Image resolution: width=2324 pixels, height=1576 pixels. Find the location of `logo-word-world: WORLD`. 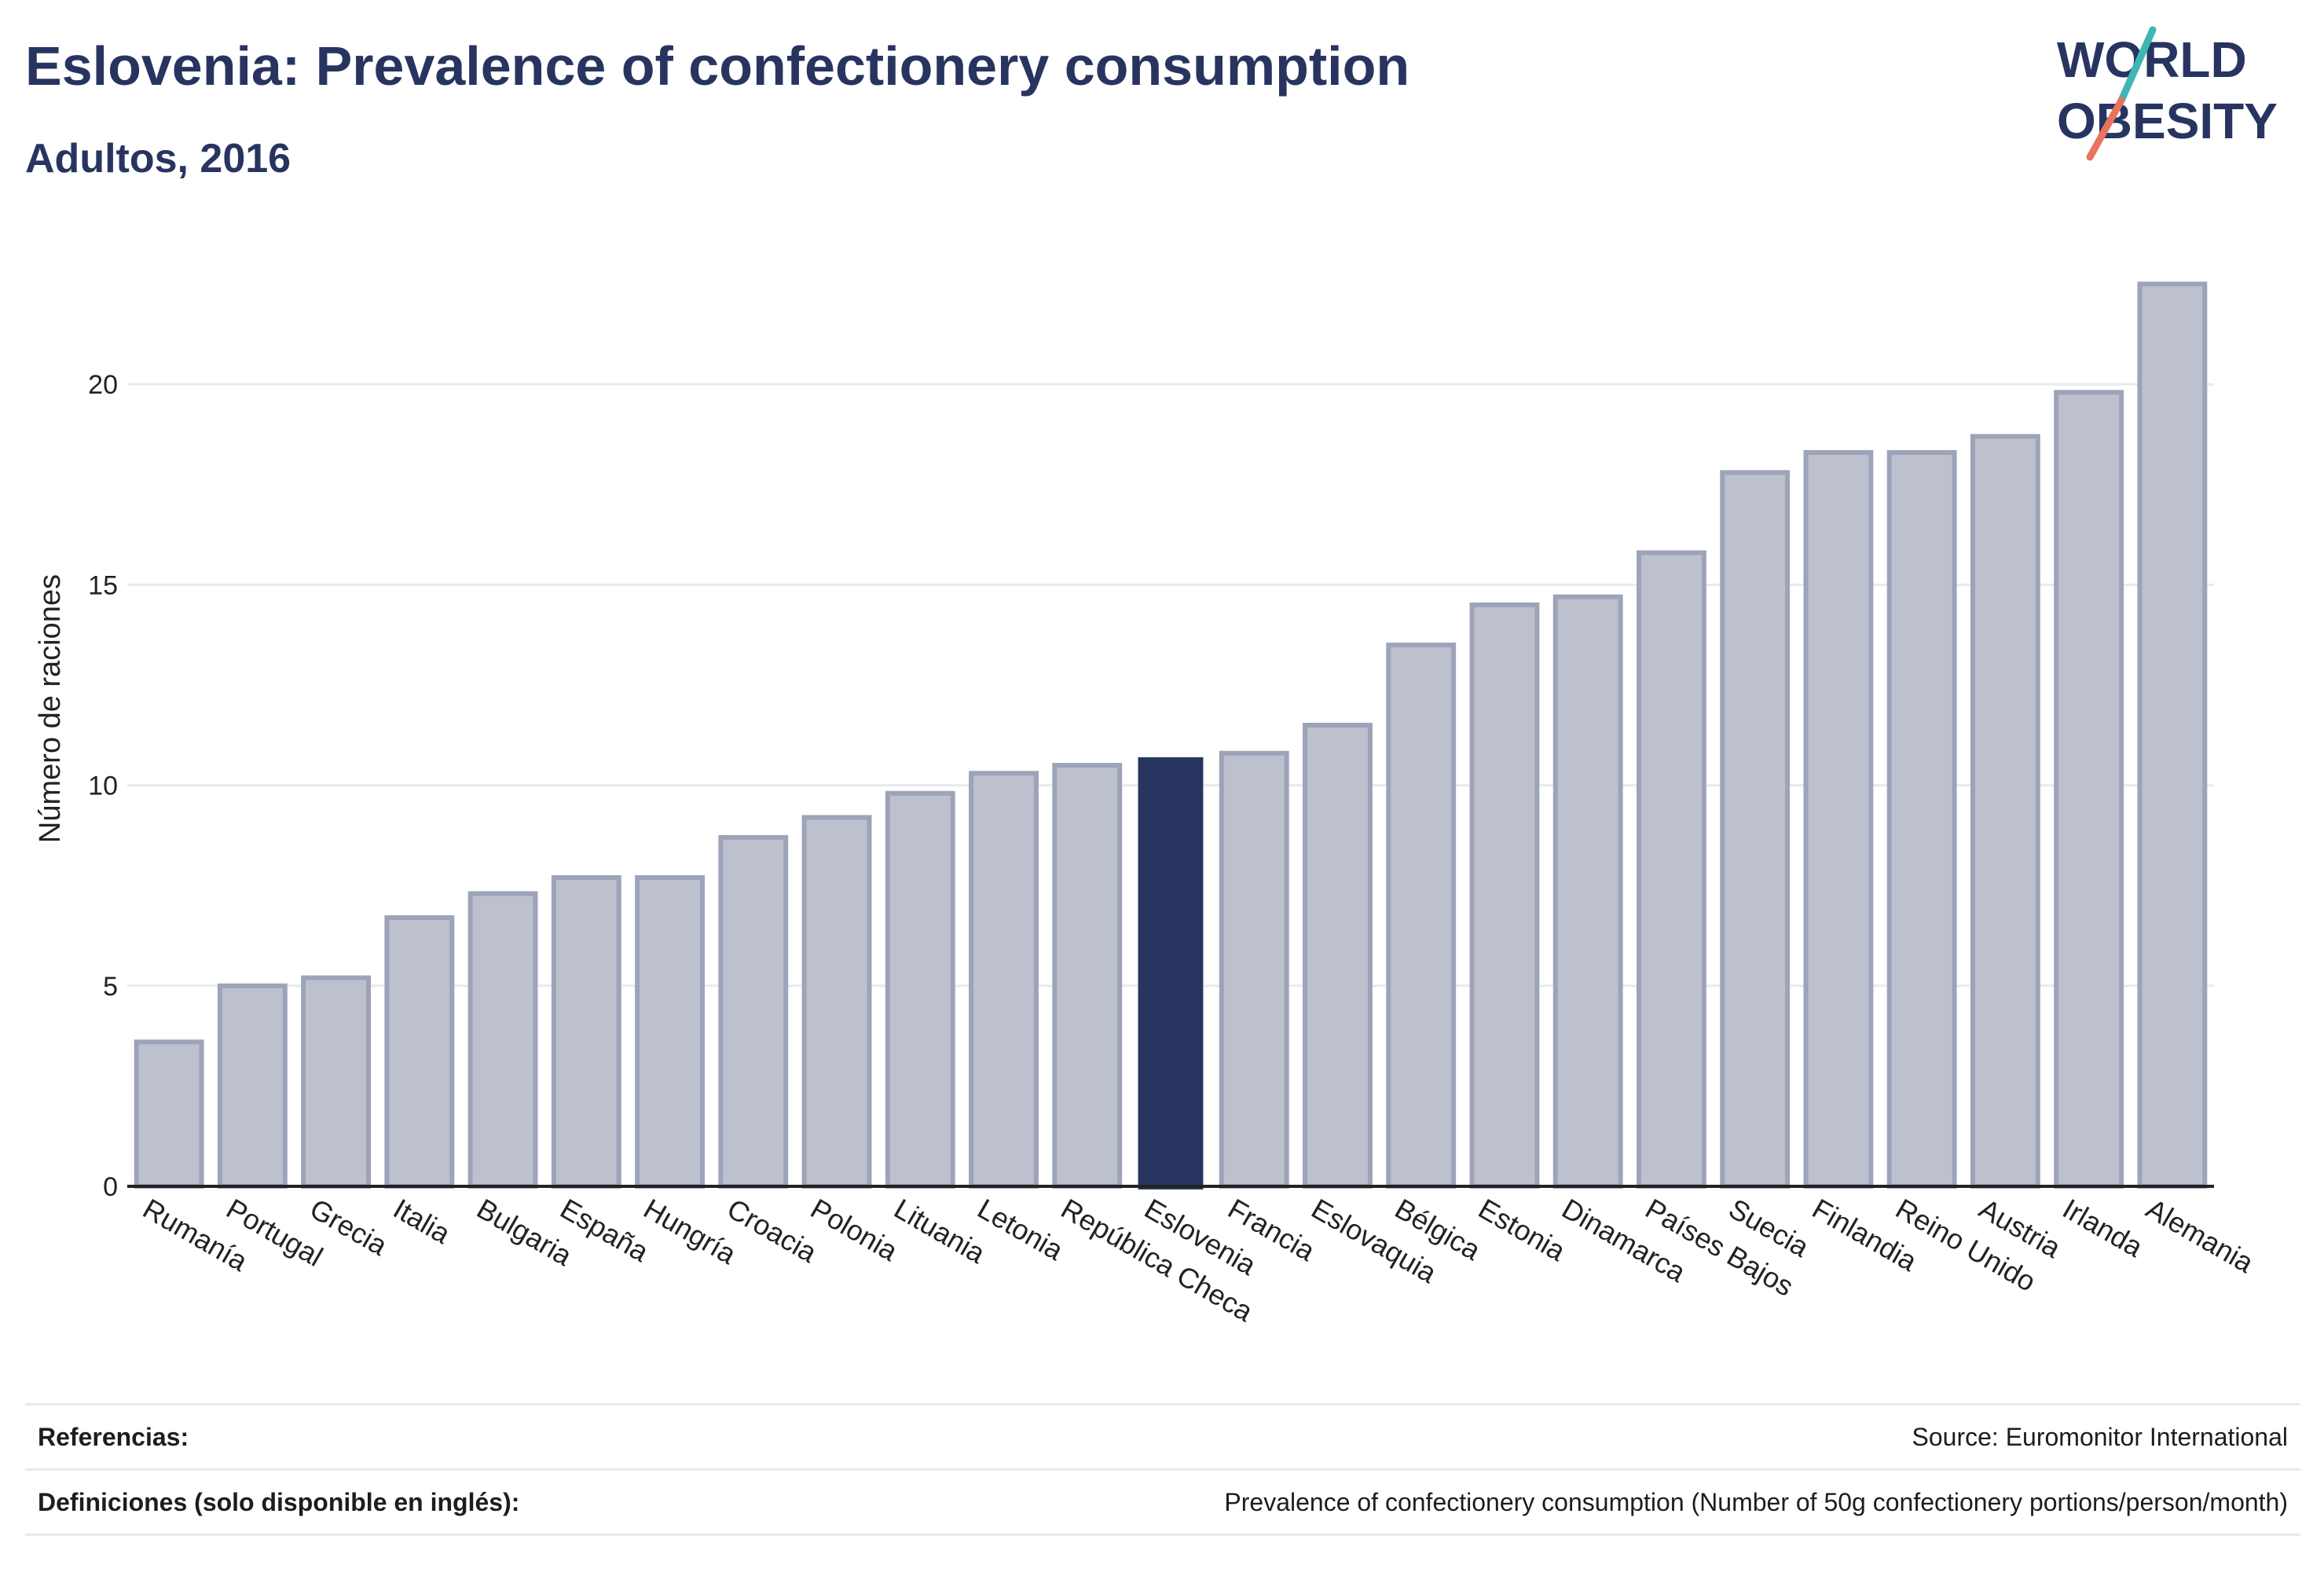

logo-word-world: WORLD is located at coordinates (2152, 59).